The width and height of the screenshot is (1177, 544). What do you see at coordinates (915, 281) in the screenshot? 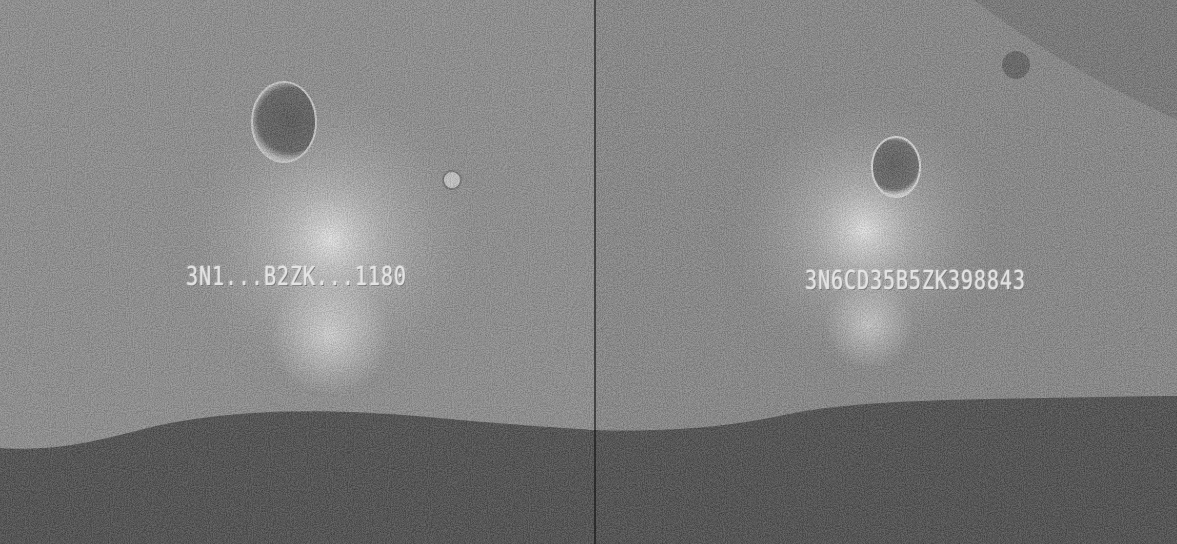
I see `right-stamped-vin: 3N6CD35B5ZK398843` at bounding box center [915, 281].